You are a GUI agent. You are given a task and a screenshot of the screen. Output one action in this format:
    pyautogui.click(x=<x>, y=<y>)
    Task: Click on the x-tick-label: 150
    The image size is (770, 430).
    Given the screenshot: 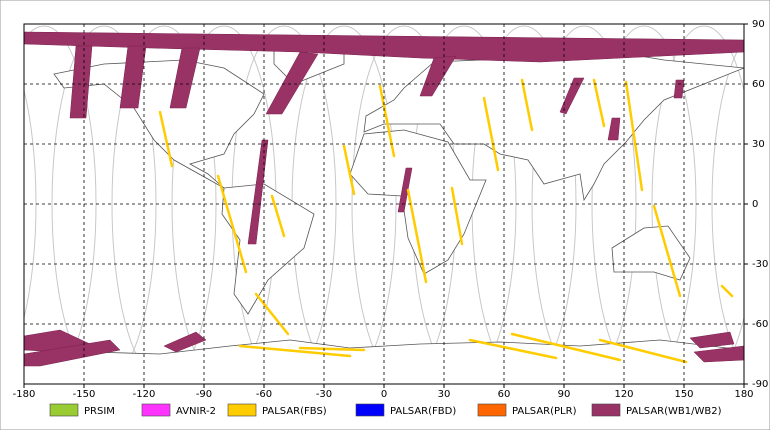 What is the action you would take?
    pyautogui.click(x=683, y=394)
    